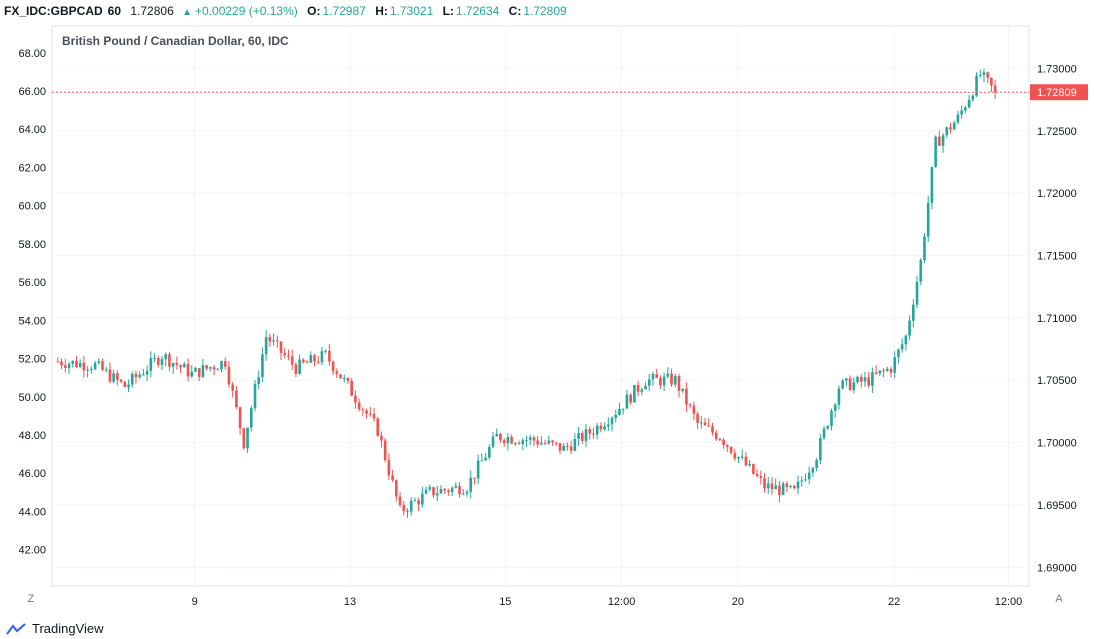 The height and width of the screenshot is (639, 1094). Describe the element at coordinates (350, 602) in the screenshot. I see `x-axis-tick-label: 13` at that location.